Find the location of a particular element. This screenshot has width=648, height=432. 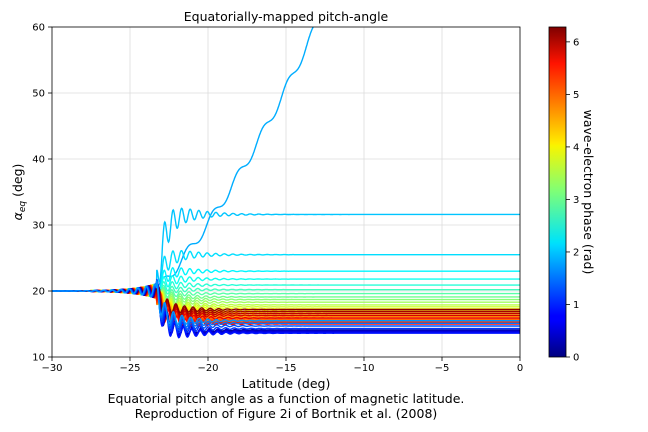

colorbar-tick-label: 2 is located at coordinates (576, 252).